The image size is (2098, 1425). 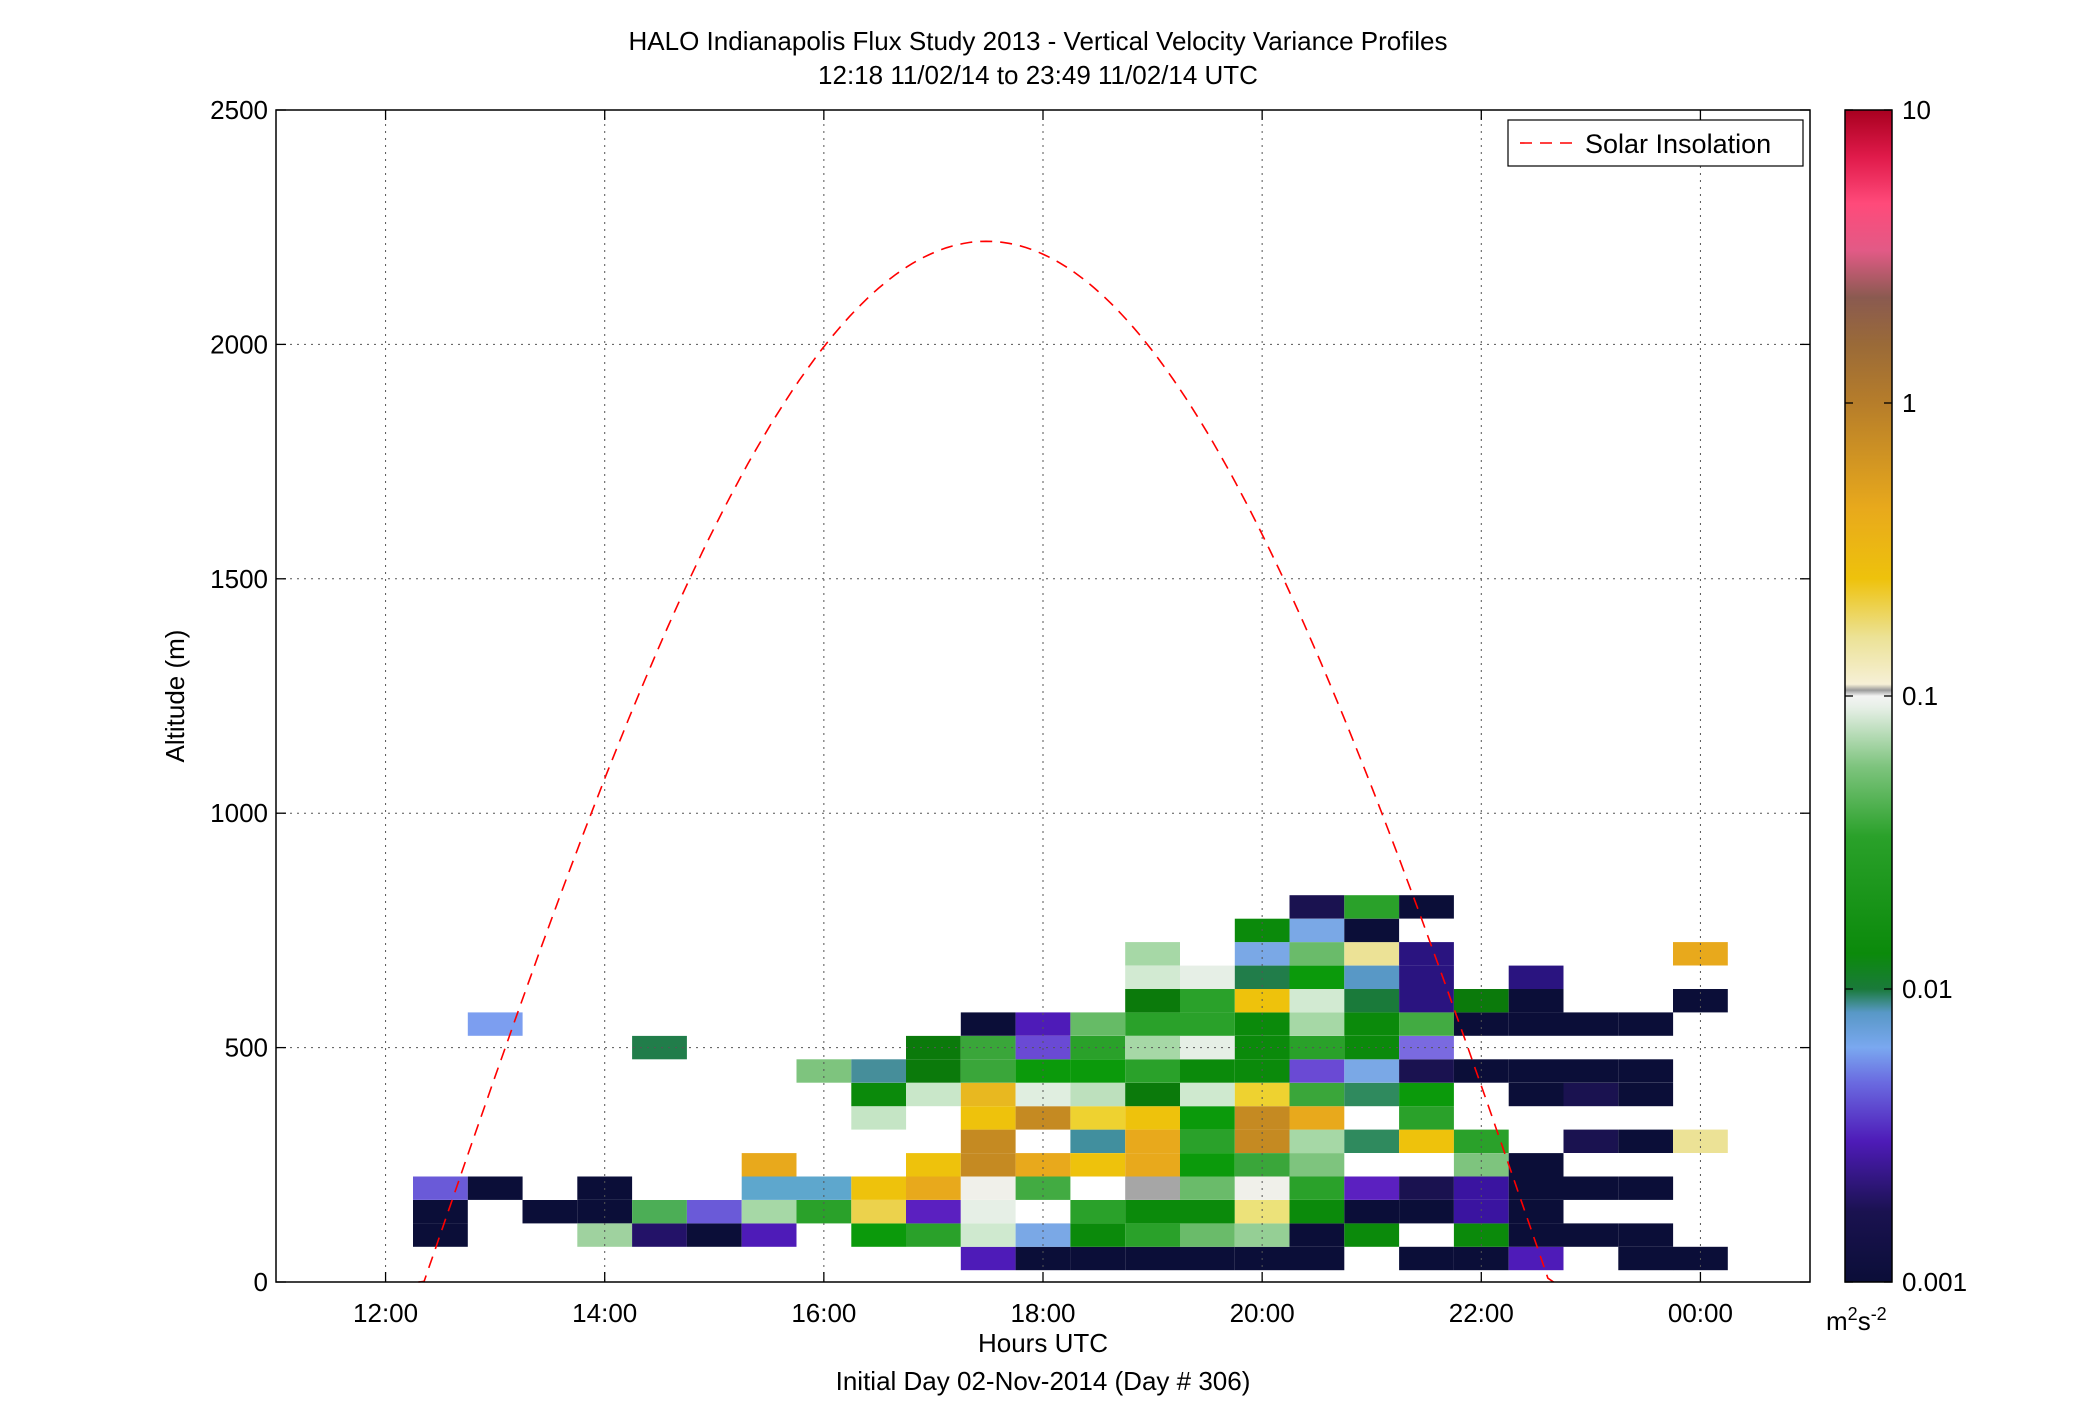 I want to click on y-axis-label: Altitude (m), so click(x=175, y=696).